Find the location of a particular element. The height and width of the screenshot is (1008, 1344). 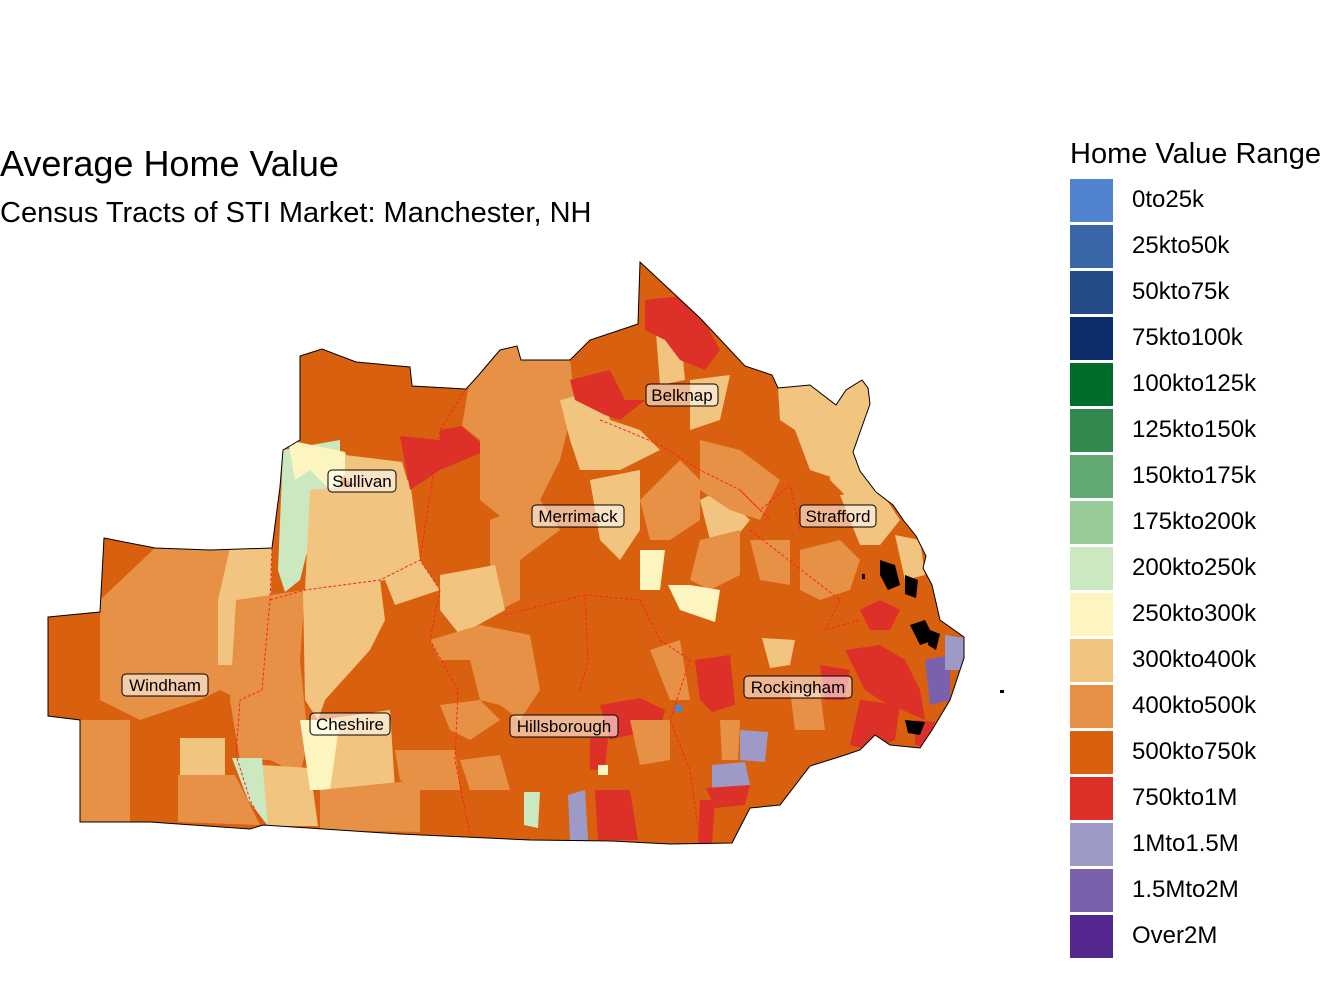

legend-item: Over2M is located at coordinates (1207, 936).